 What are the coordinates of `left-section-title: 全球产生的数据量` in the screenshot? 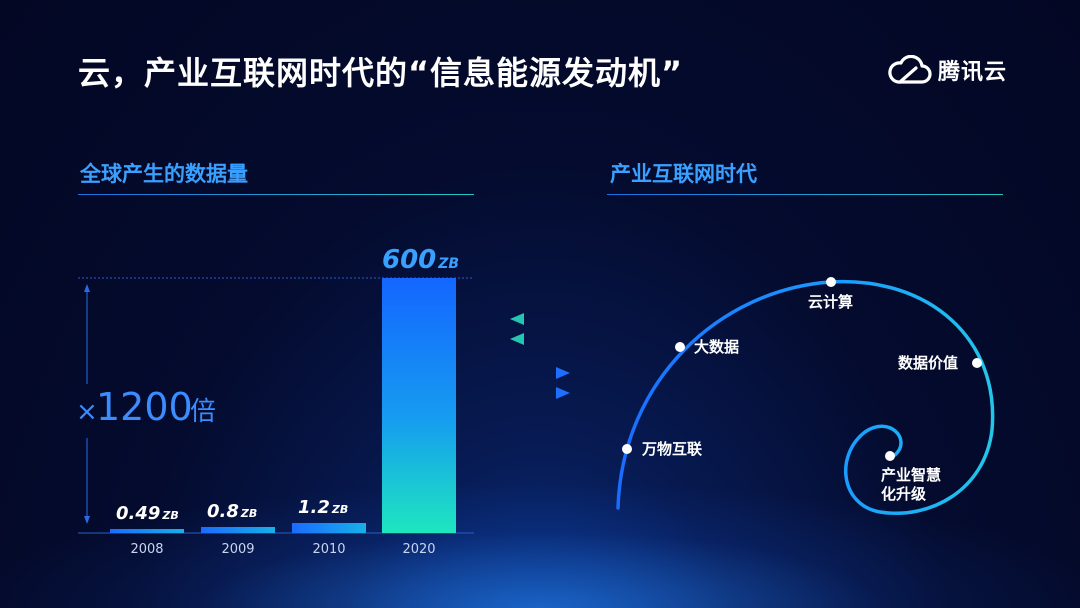 It's located at (164, 174).